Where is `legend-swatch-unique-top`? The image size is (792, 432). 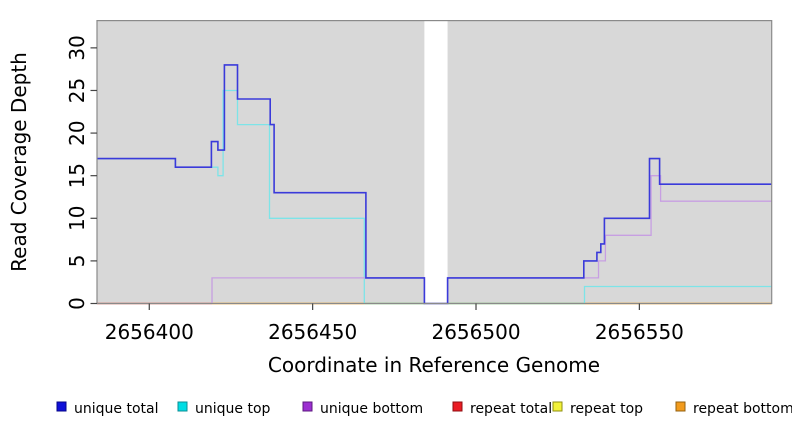 legend-swatch-unique-top is located at coordinates (182, 406).